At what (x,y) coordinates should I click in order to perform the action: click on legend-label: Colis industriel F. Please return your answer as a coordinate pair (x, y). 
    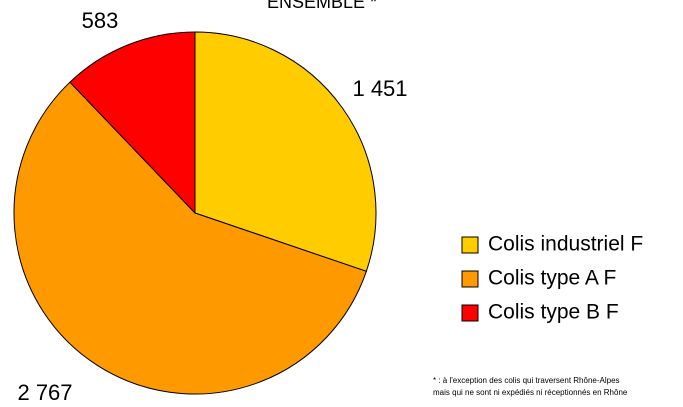
    Looking at the image, I should click on (565, 244).